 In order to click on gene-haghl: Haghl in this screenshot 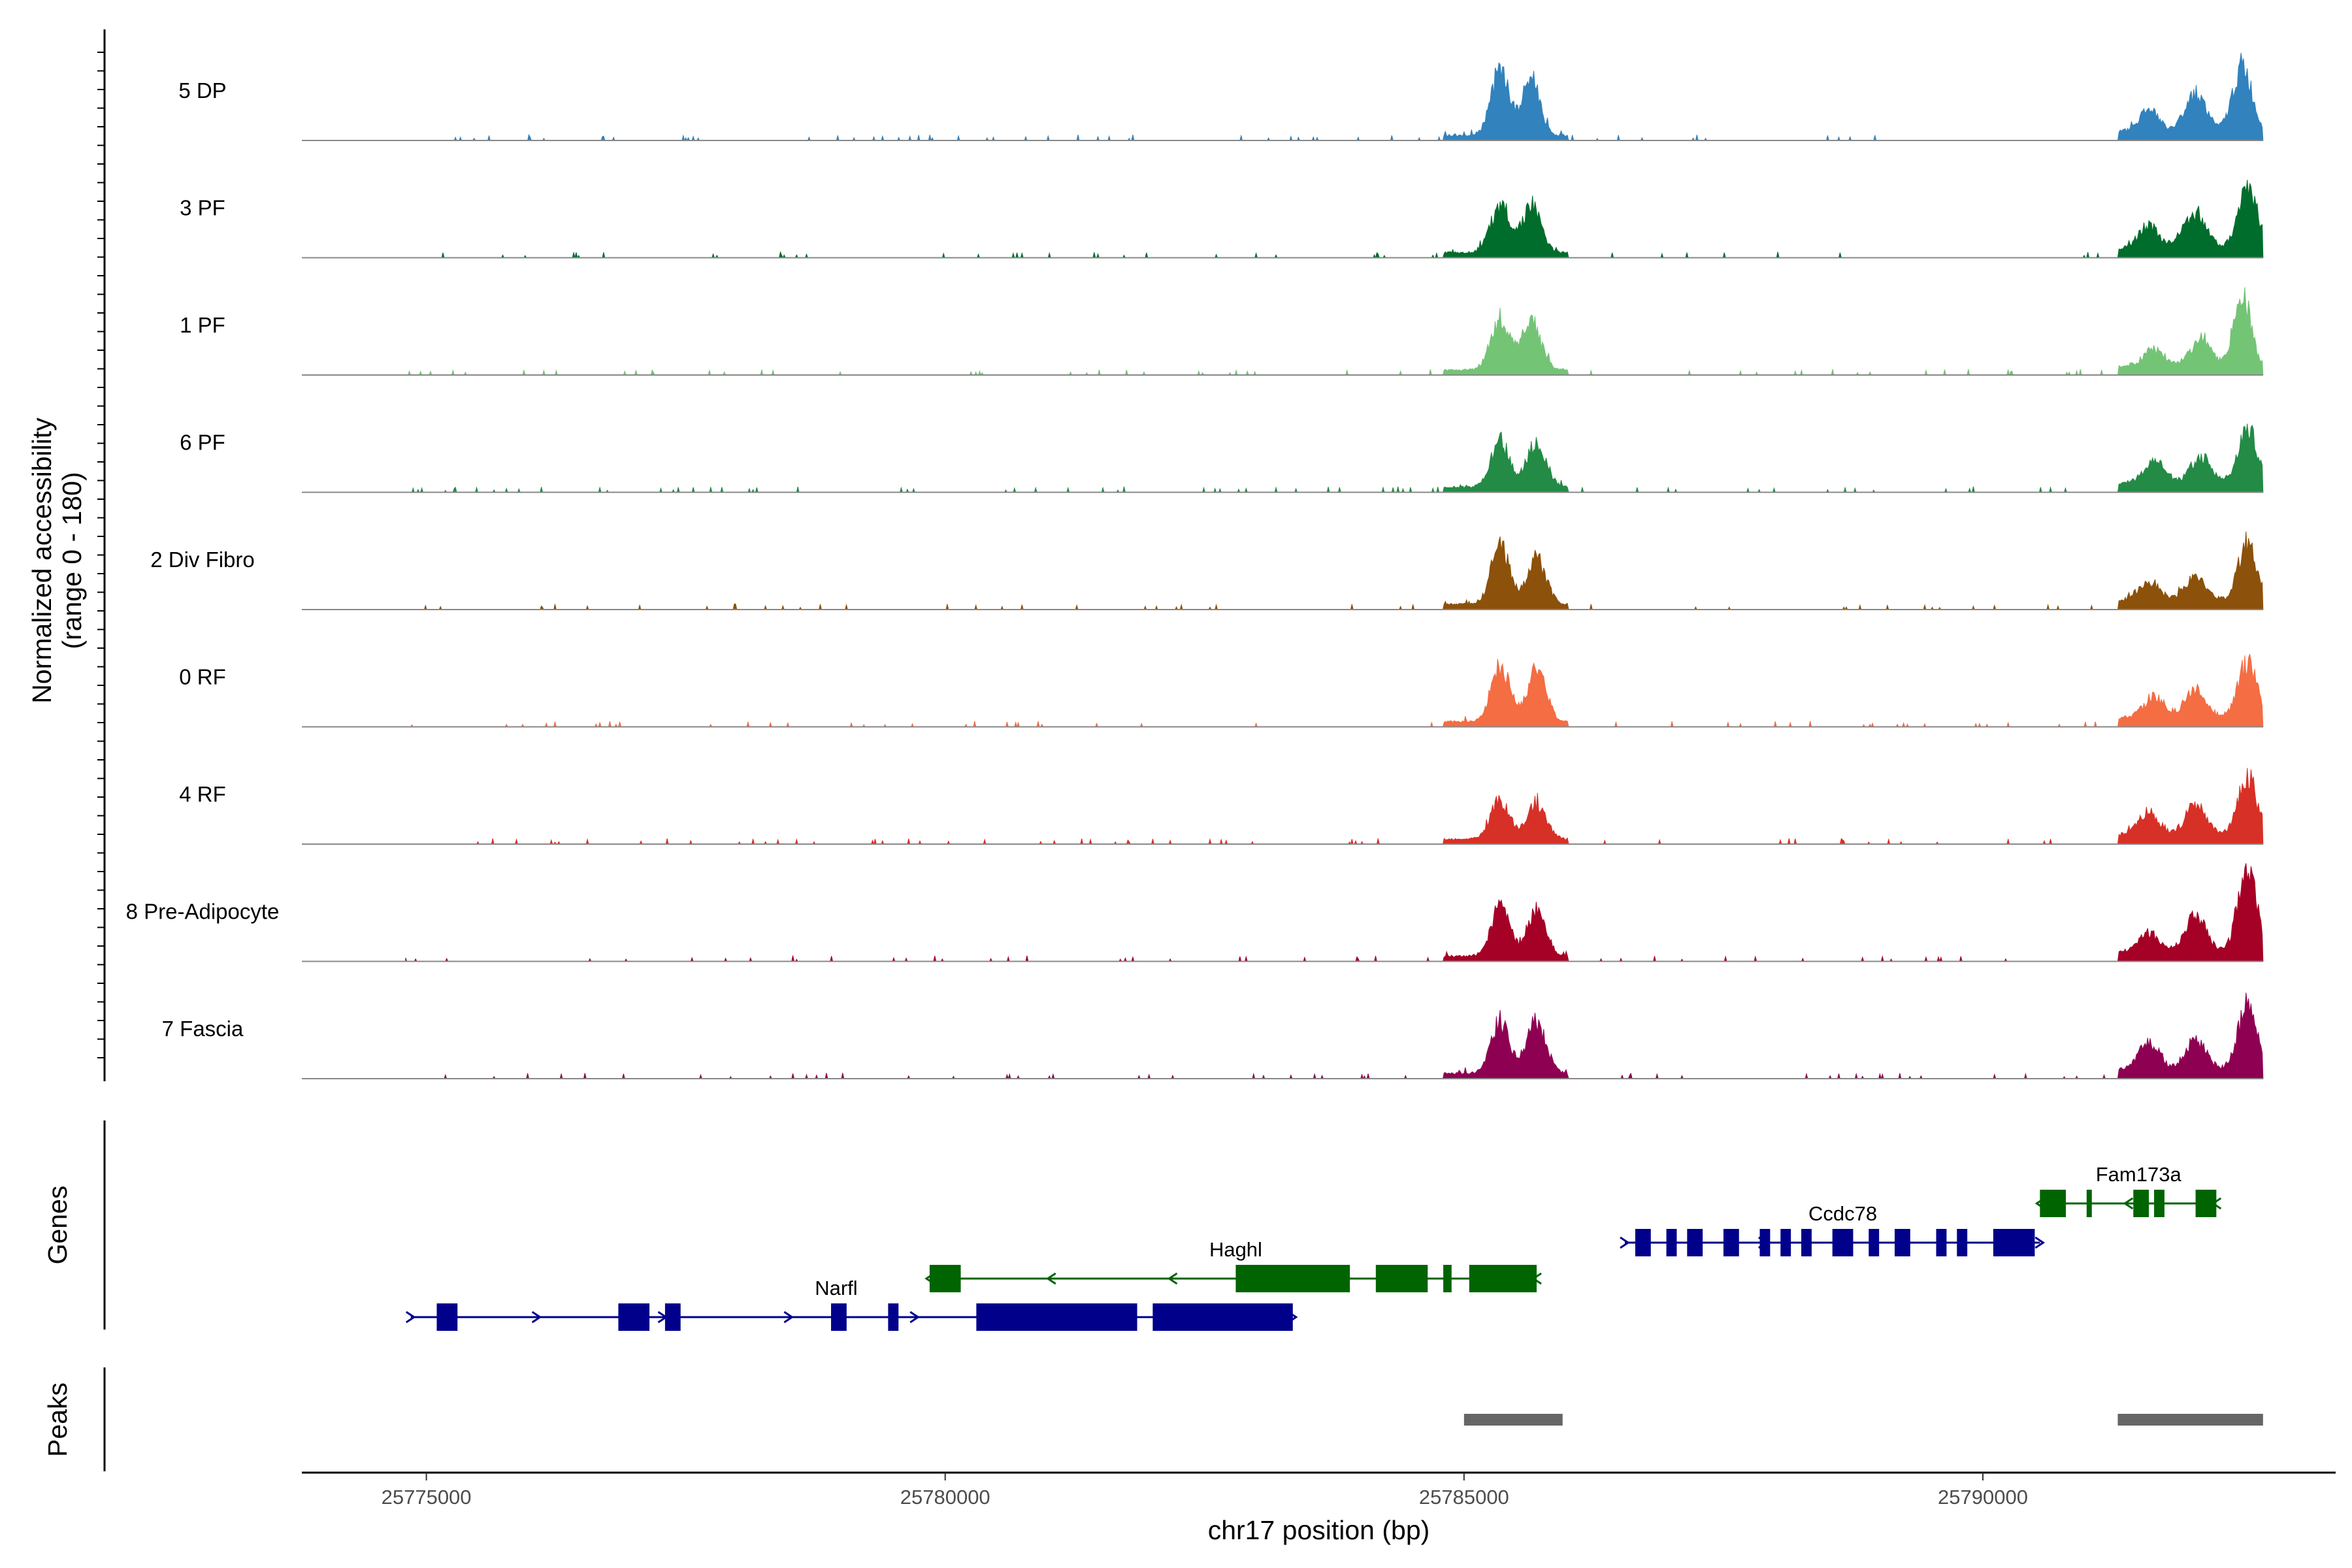, I will do `click(1233, 1265)`.